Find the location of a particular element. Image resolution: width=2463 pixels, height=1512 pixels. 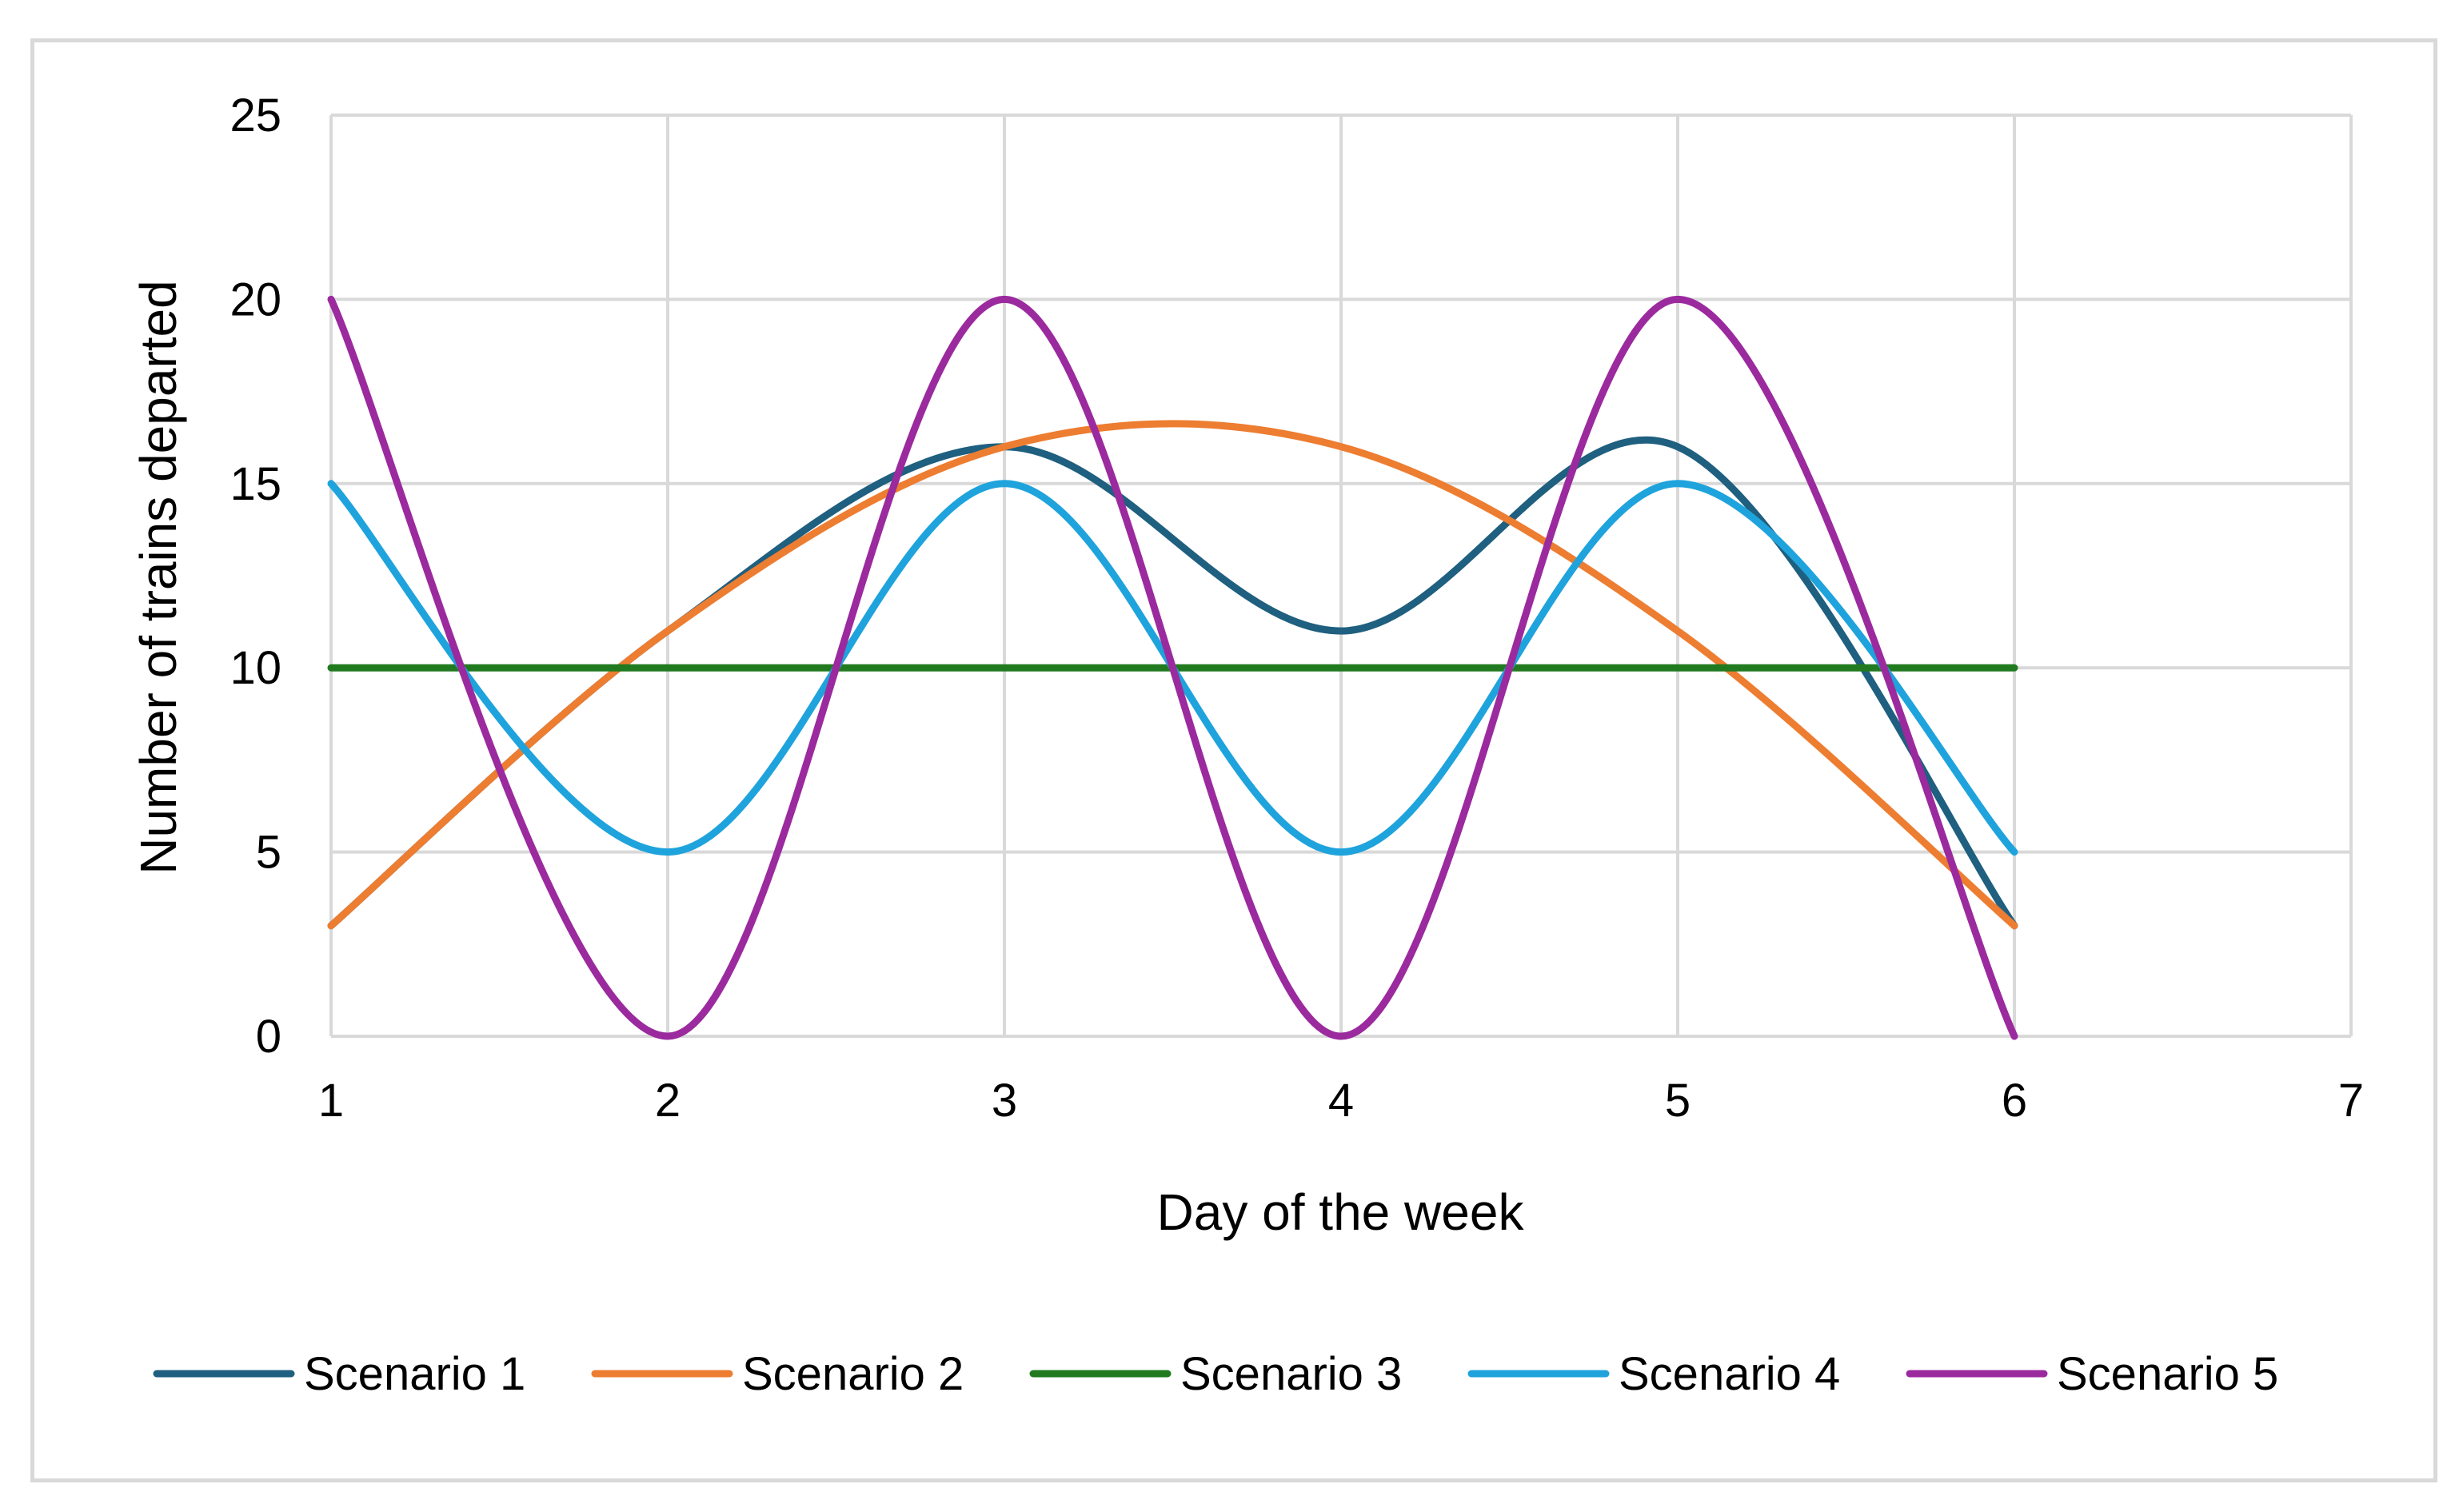

legend-label: Scenario 5 is located at coordinates (2167, 1374).